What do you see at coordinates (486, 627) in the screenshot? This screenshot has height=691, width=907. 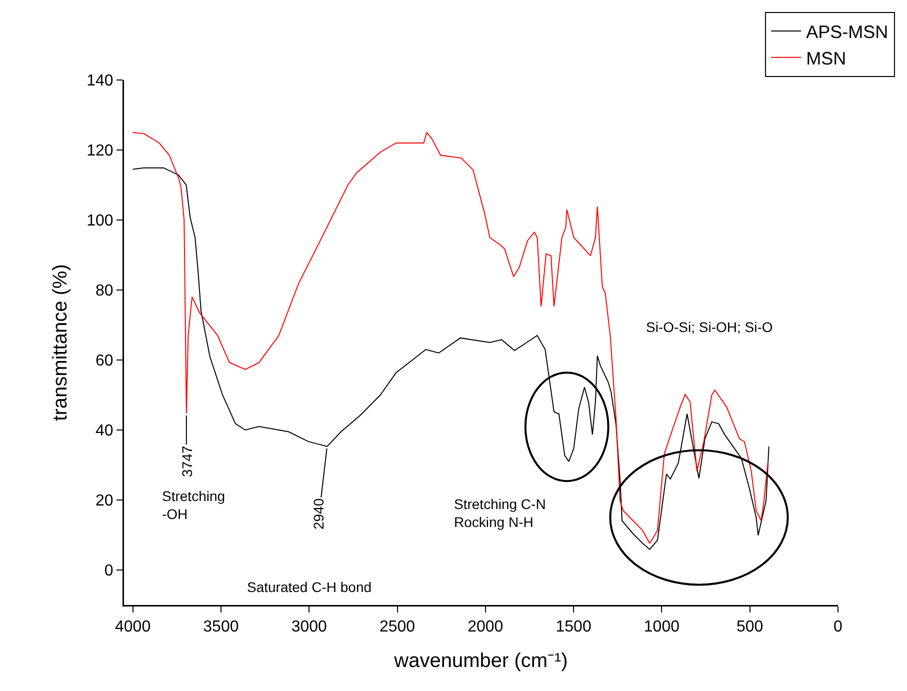 I see `x-tick-label: 2000` at bounding box center [486, 627].